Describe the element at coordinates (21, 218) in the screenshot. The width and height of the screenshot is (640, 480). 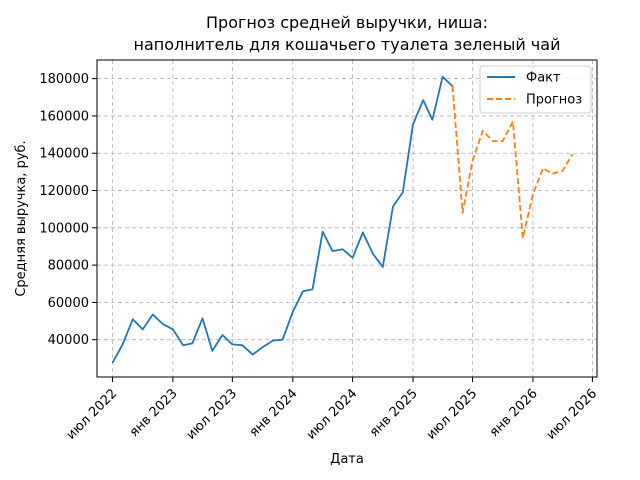
I see `y-axis-label: Средняя выручка, руб.` at that location.